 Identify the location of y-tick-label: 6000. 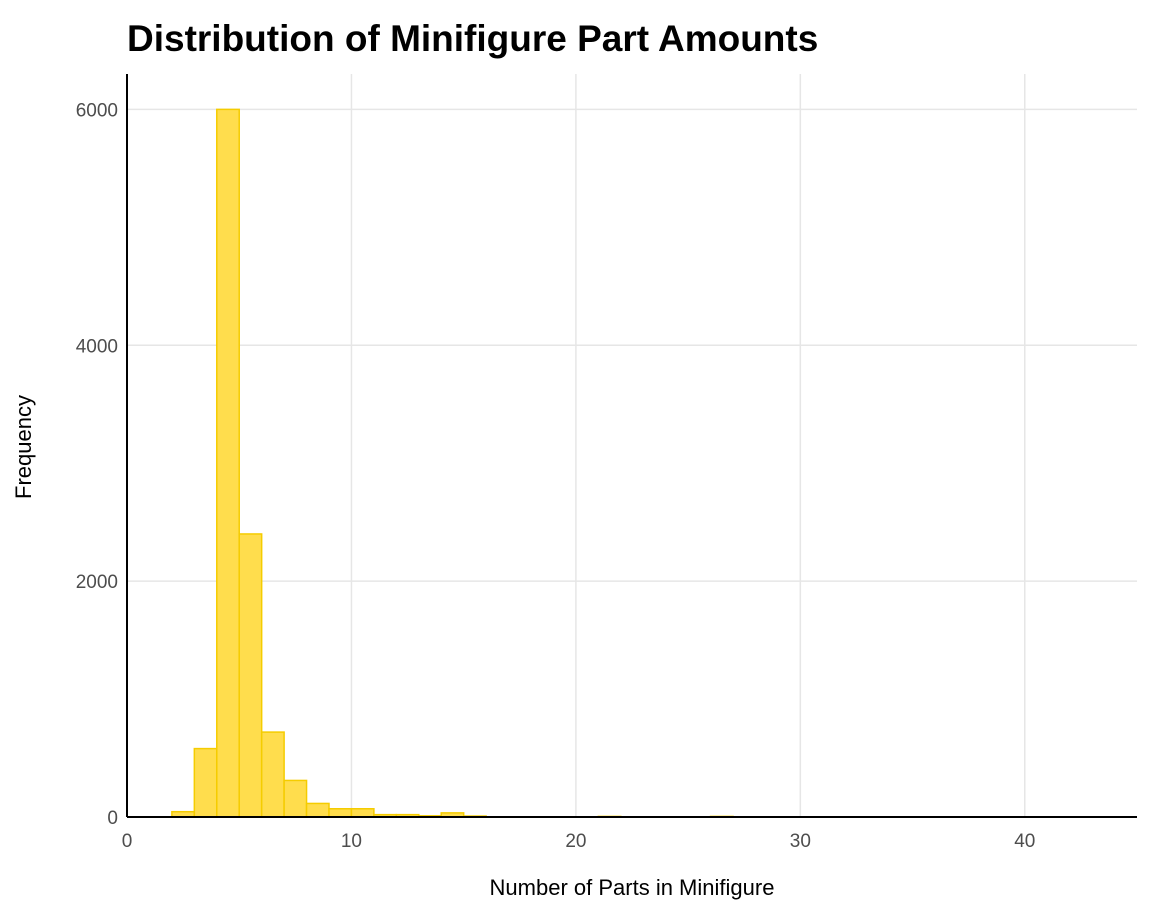
(97, 110).